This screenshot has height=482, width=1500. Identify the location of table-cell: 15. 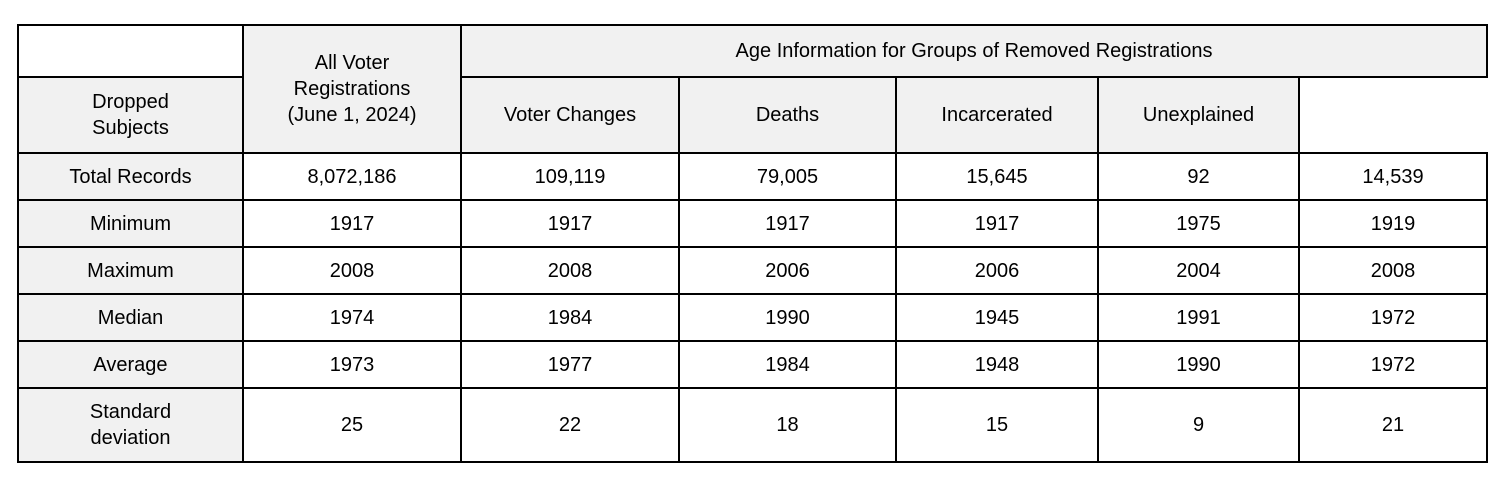
(997, 425).